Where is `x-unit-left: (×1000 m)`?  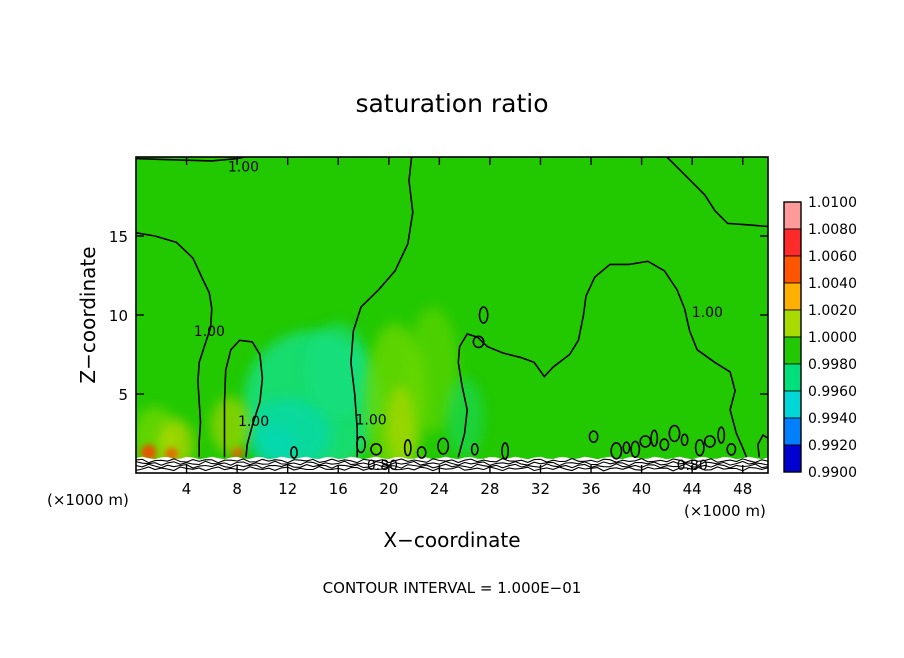 x-unit-left: (×1000 m) is located at coordinates (88, 500).